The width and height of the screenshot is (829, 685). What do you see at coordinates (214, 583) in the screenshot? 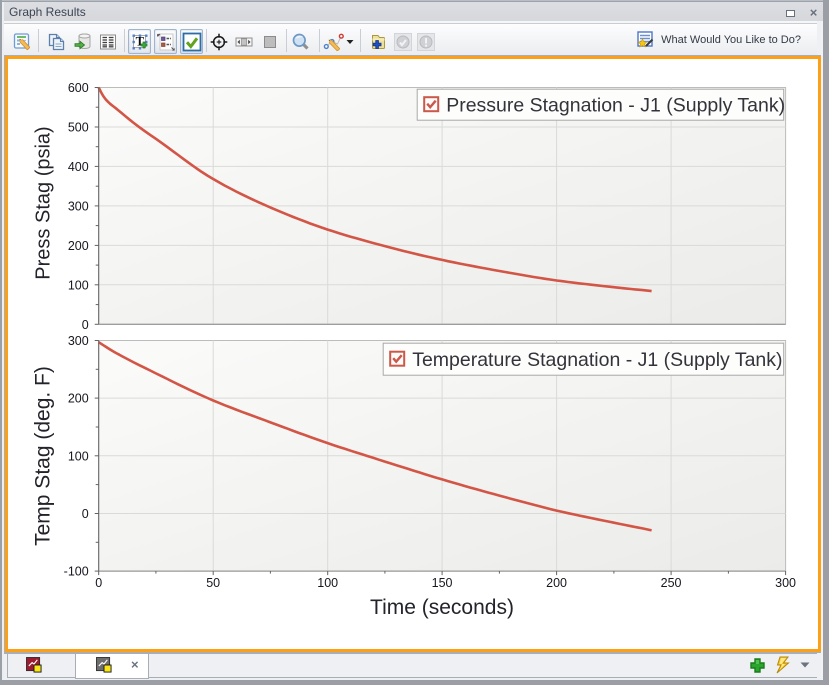
I see `svg-text: 50` at bounding box center [214, 583].